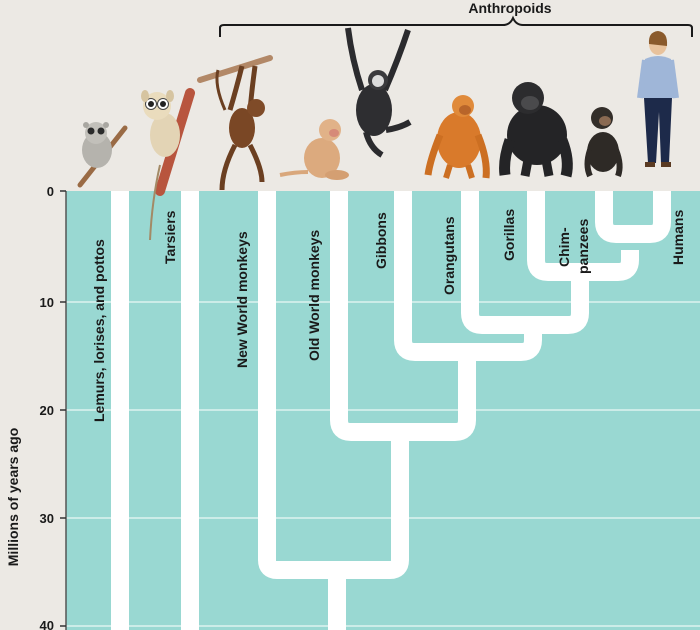  What do you see at coordinates (47, 624) in the screenshot?
I see `y-tick-40: 40` at bounding box center [47, 624].